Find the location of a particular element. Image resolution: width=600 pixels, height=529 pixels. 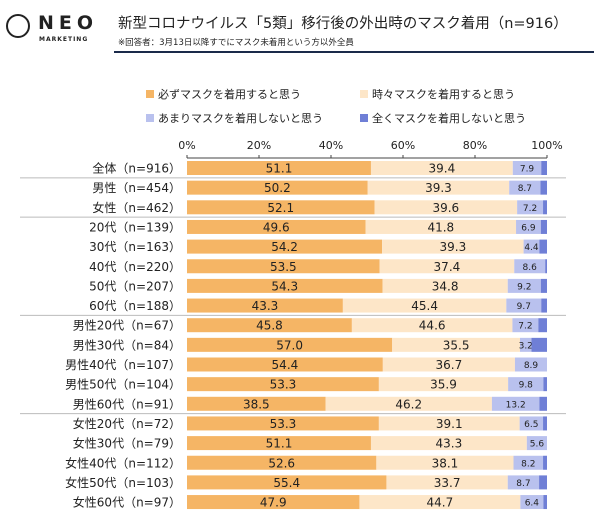

category-label: 女性50代（n=103） is located at coordinates (123, 482).